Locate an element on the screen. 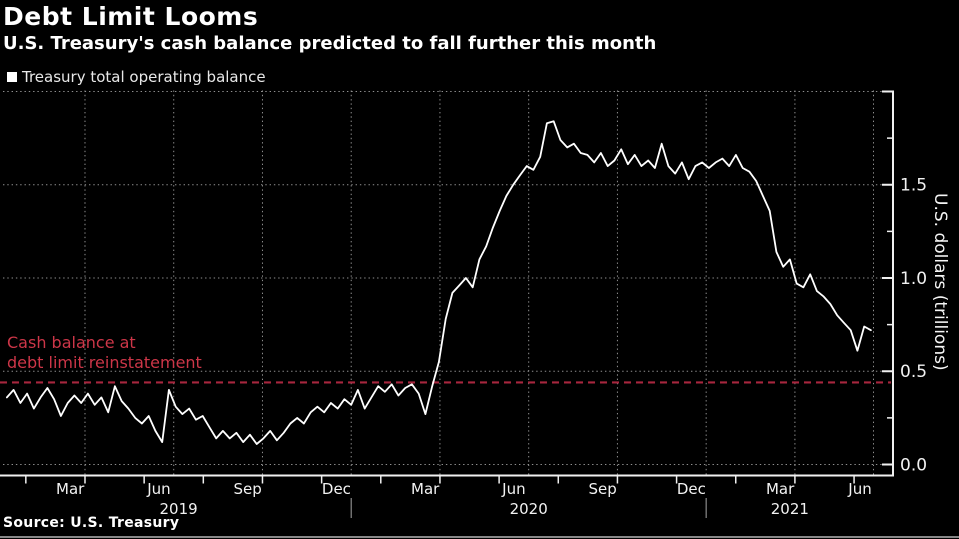 This screenshot has height=539, width=959. x-axis-ticks is located at coordinates (440, 479).